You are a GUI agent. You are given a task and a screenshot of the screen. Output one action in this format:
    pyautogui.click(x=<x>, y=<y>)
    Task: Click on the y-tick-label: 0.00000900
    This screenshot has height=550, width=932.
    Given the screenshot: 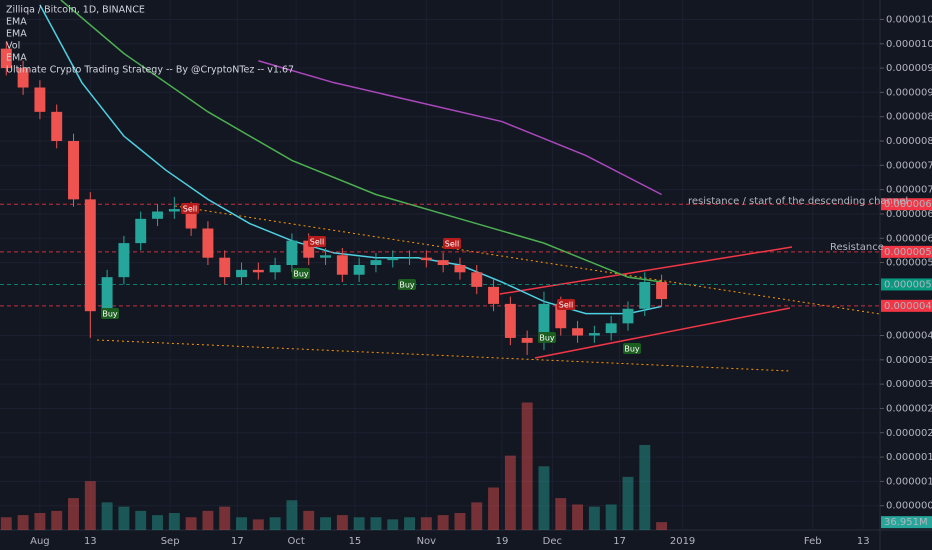 What is the action you would take?
    pyautogui.click(x=909, y=92)
    